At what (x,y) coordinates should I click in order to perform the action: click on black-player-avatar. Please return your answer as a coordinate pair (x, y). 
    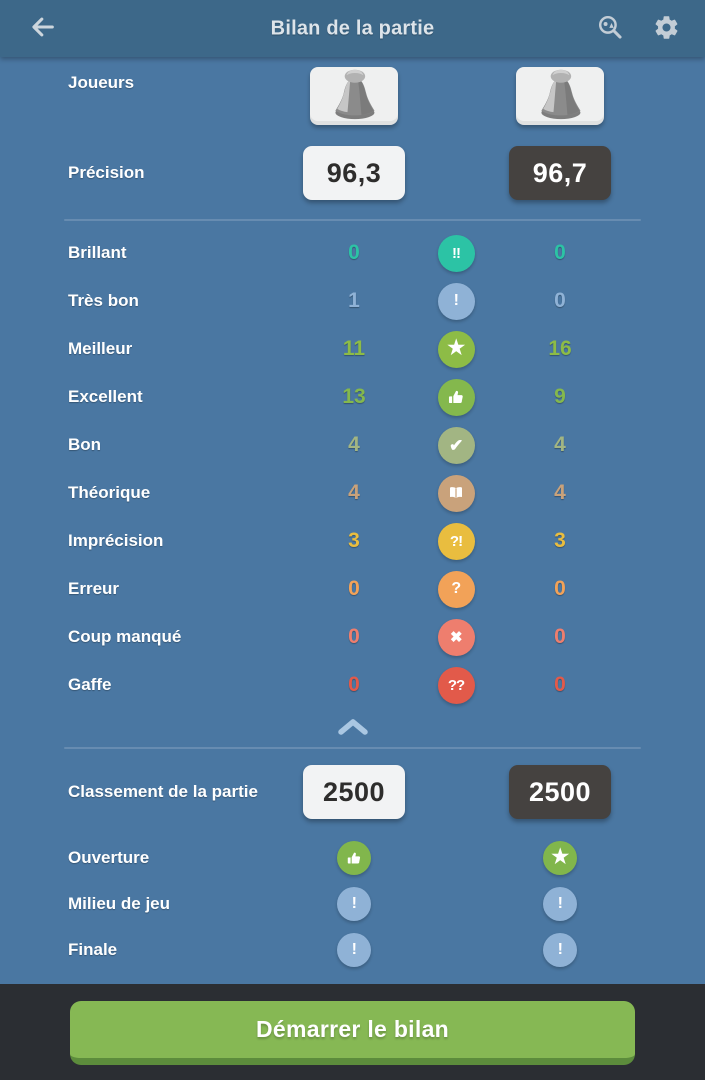
    Looking at the image, I should click on (560, 96).